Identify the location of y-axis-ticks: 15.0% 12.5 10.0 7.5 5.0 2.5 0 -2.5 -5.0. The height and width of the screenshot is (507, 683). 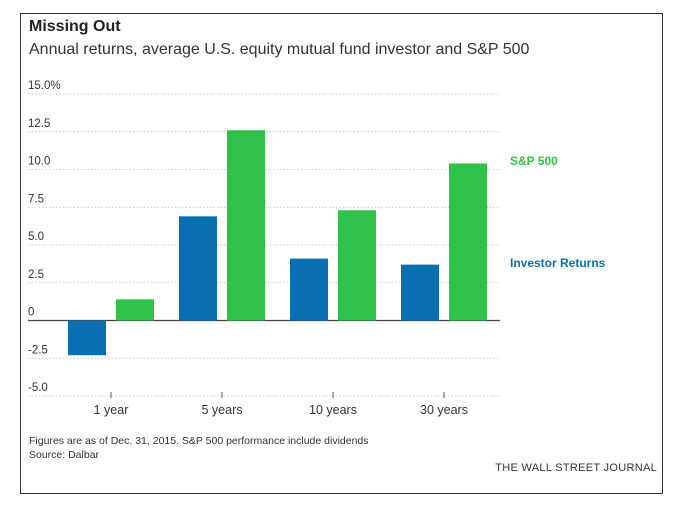
(44, 237).